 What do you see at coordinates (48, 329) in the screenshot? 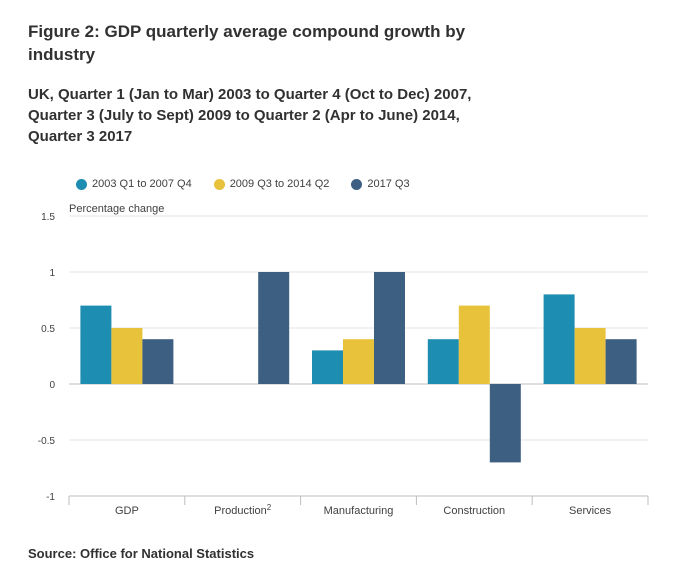
I see `y-tick-label: 0.5` at bounding box center [48, 329].